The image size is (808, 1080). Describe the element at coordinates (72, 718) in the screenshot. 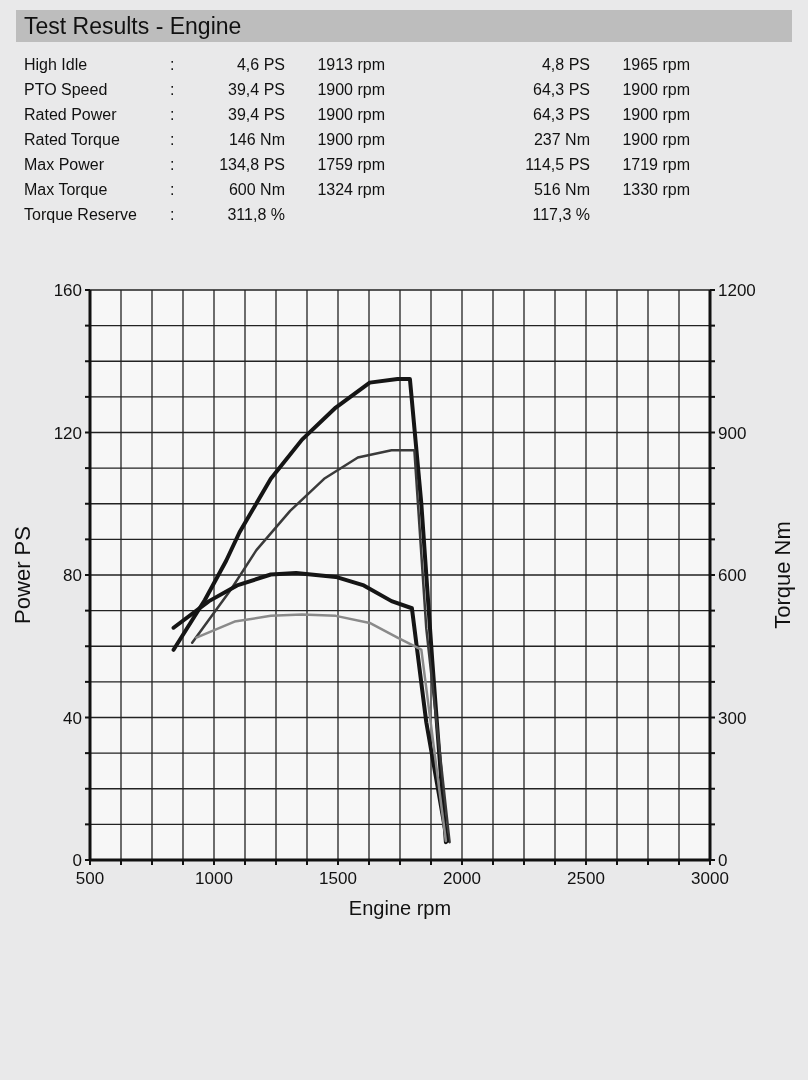

I see `y-tick-label: 40` at that location.